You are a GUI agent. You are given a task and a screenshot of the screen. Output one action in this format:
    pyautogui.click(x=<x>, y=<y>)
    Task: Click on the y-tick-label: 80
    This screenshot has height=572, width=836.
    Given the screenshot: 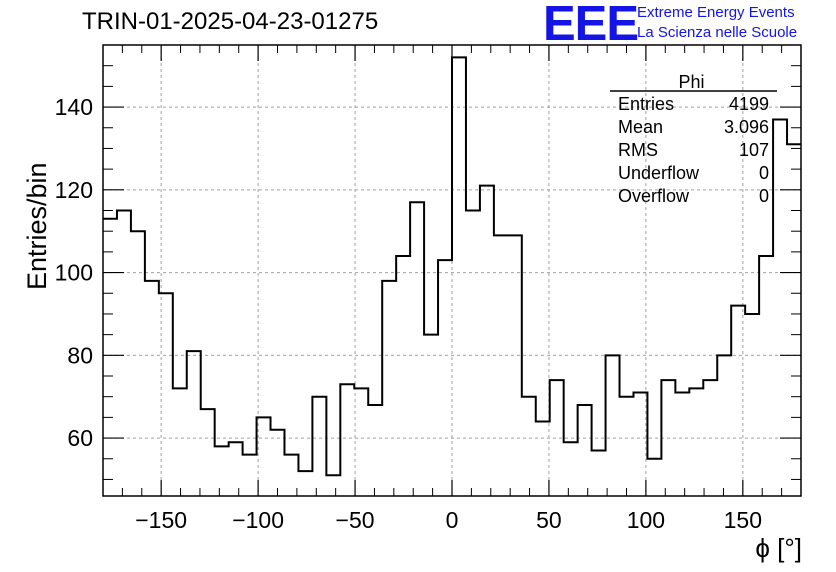 What is the action you would take?
    pyautogui.click(x=80, y=355)
    